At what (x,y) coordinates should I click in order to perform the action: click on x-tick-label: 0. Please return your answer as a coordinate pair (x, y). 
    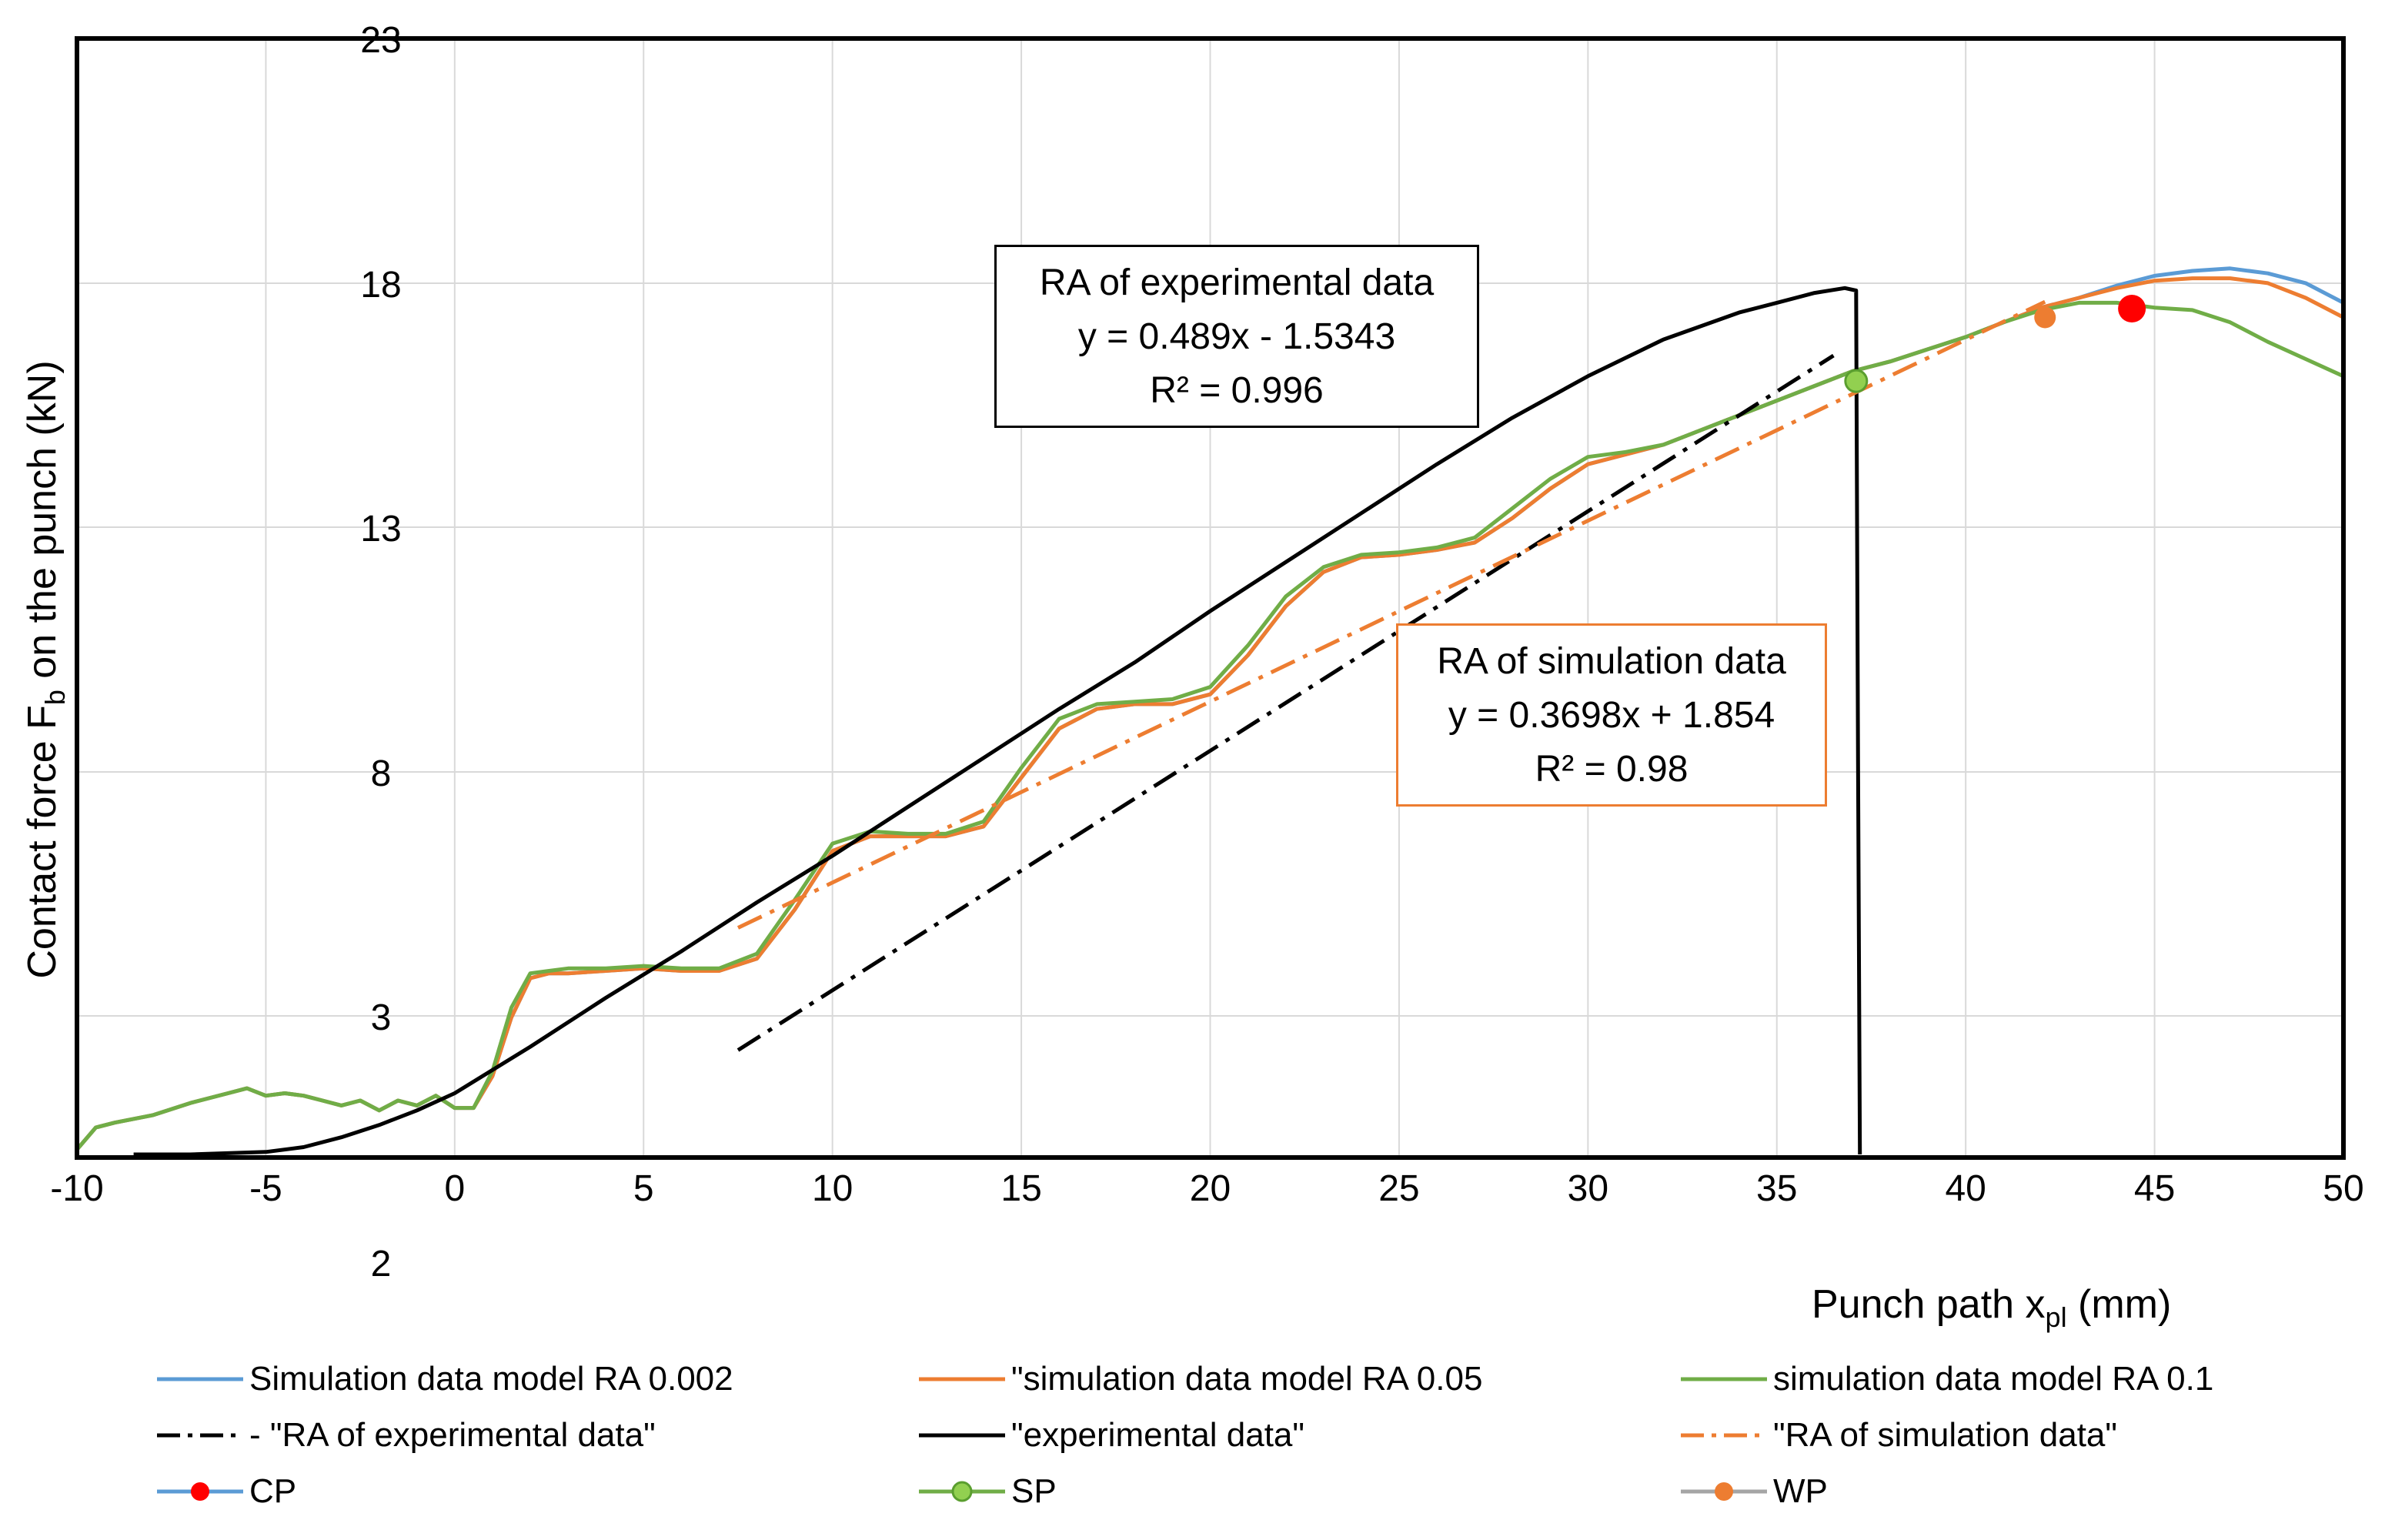
    Looking at the image, I should click on (454, 1188).